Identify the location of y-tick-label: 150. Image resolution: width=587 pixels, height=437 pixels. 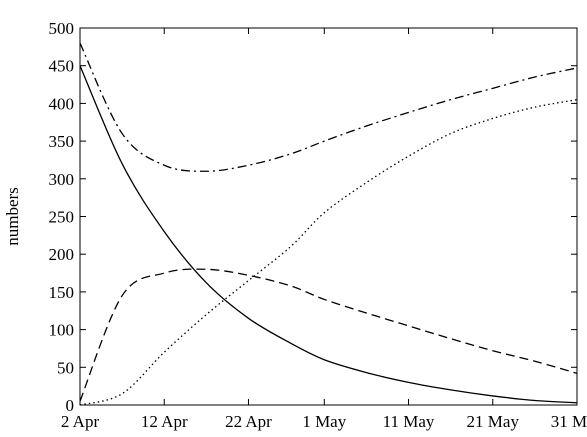
(62, 292).